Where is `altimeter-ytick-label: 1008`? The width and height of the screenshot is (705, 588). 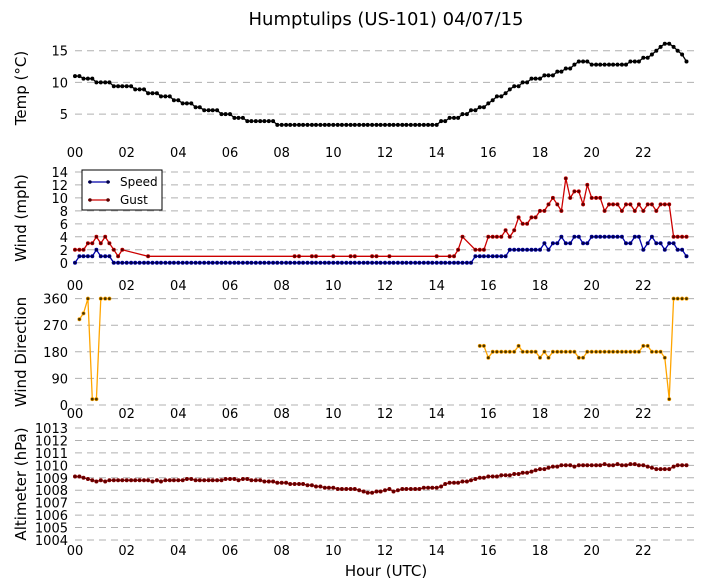
altimeter-ytick-label: 1008 is located at coordinates (51, 491).